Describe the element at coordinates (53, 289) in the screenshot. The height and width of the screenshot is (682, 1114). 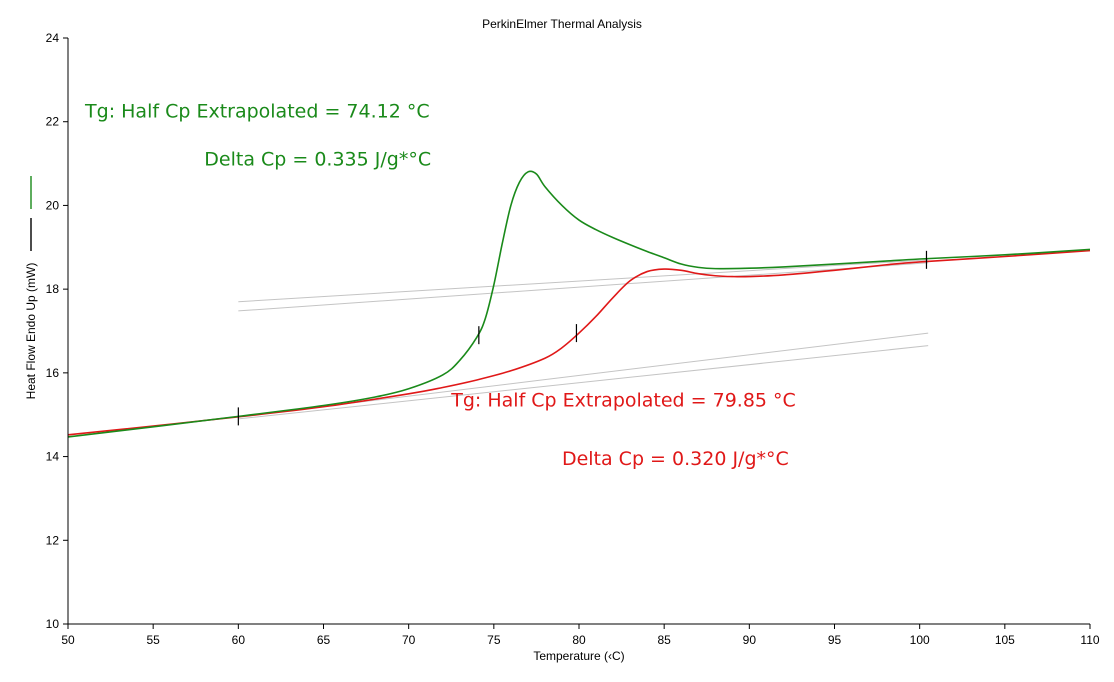
I see `y-tick-label-18: 18` at that location.